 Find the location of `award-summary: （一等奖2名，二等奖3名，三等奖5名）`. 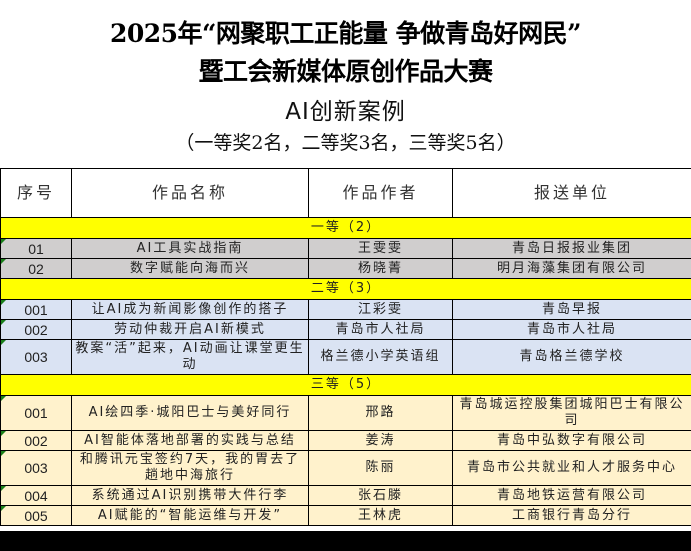

award-summary: （一等奖2名，二等奖3名，三等奖5名） is located at coordinates (345, 143).